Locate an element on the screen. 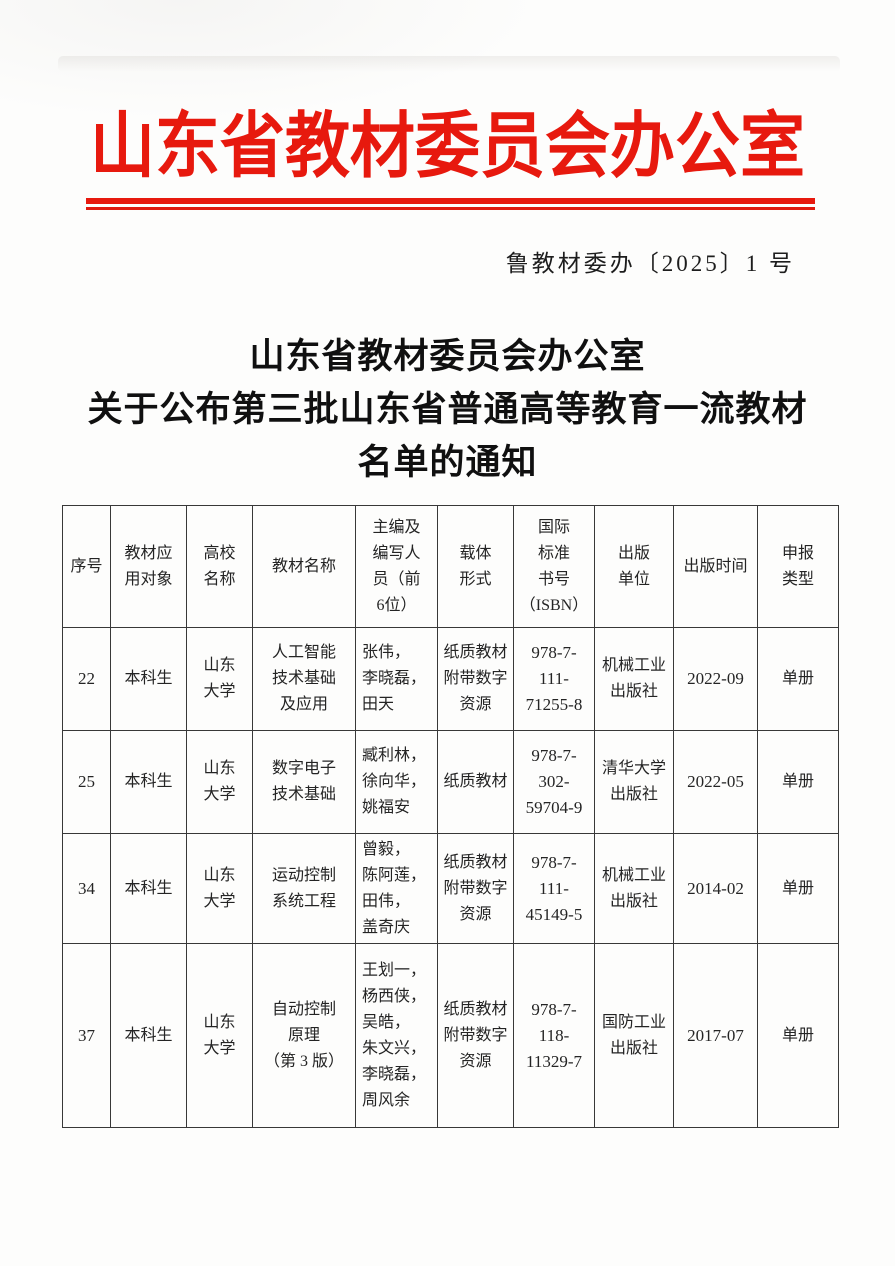  notice-title-line-2: 关于公布第三批山东省普通高等教育一流教材 is located at coordinates (447, 409).